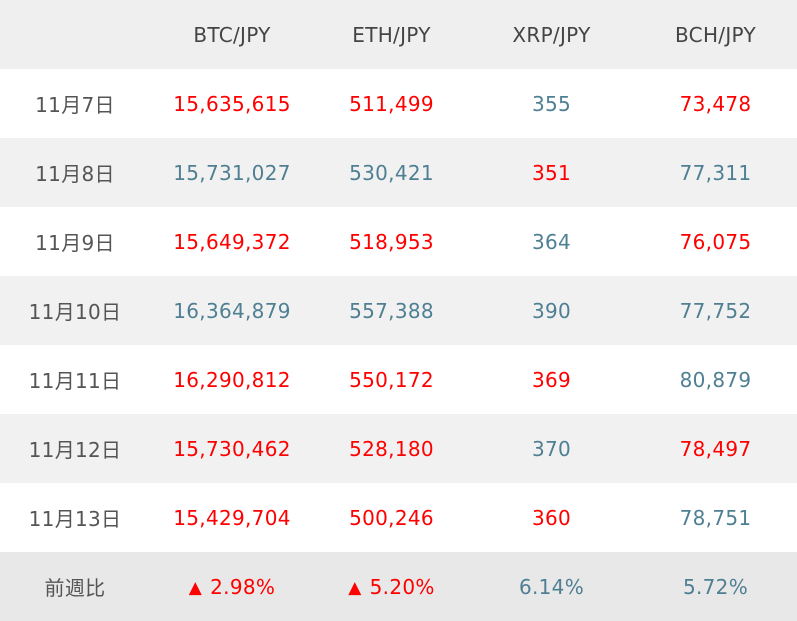 This screenshot has width=797, height=621. I want to click on xrp-price-cell: 390, so click(551, 310).